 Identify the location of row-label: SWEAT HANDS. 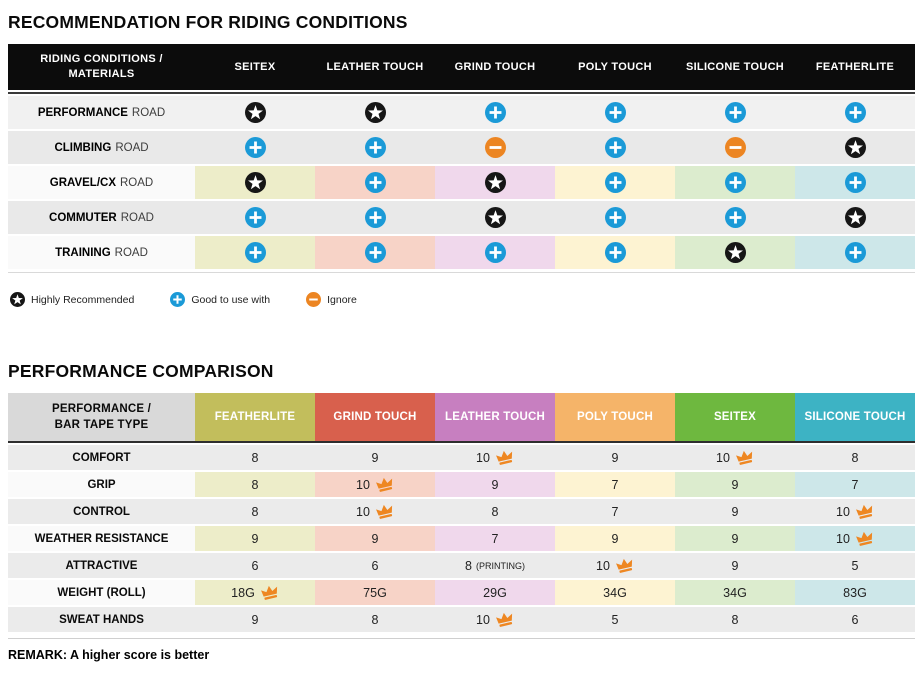
(101, 619).